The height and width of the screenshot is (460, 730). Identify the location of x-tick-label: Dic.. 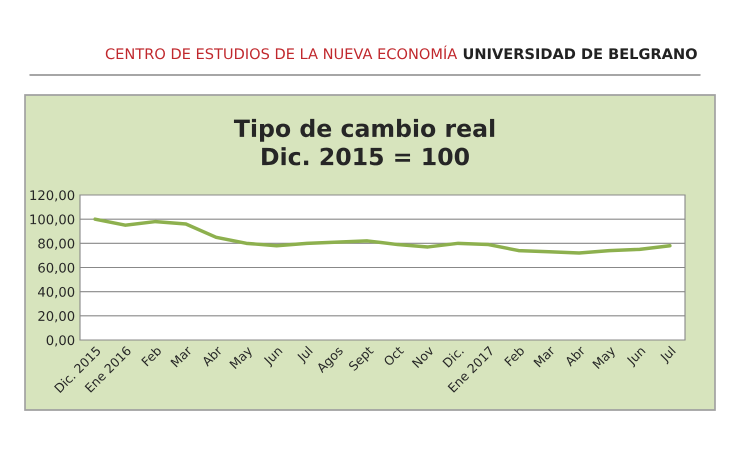
(453, 357).